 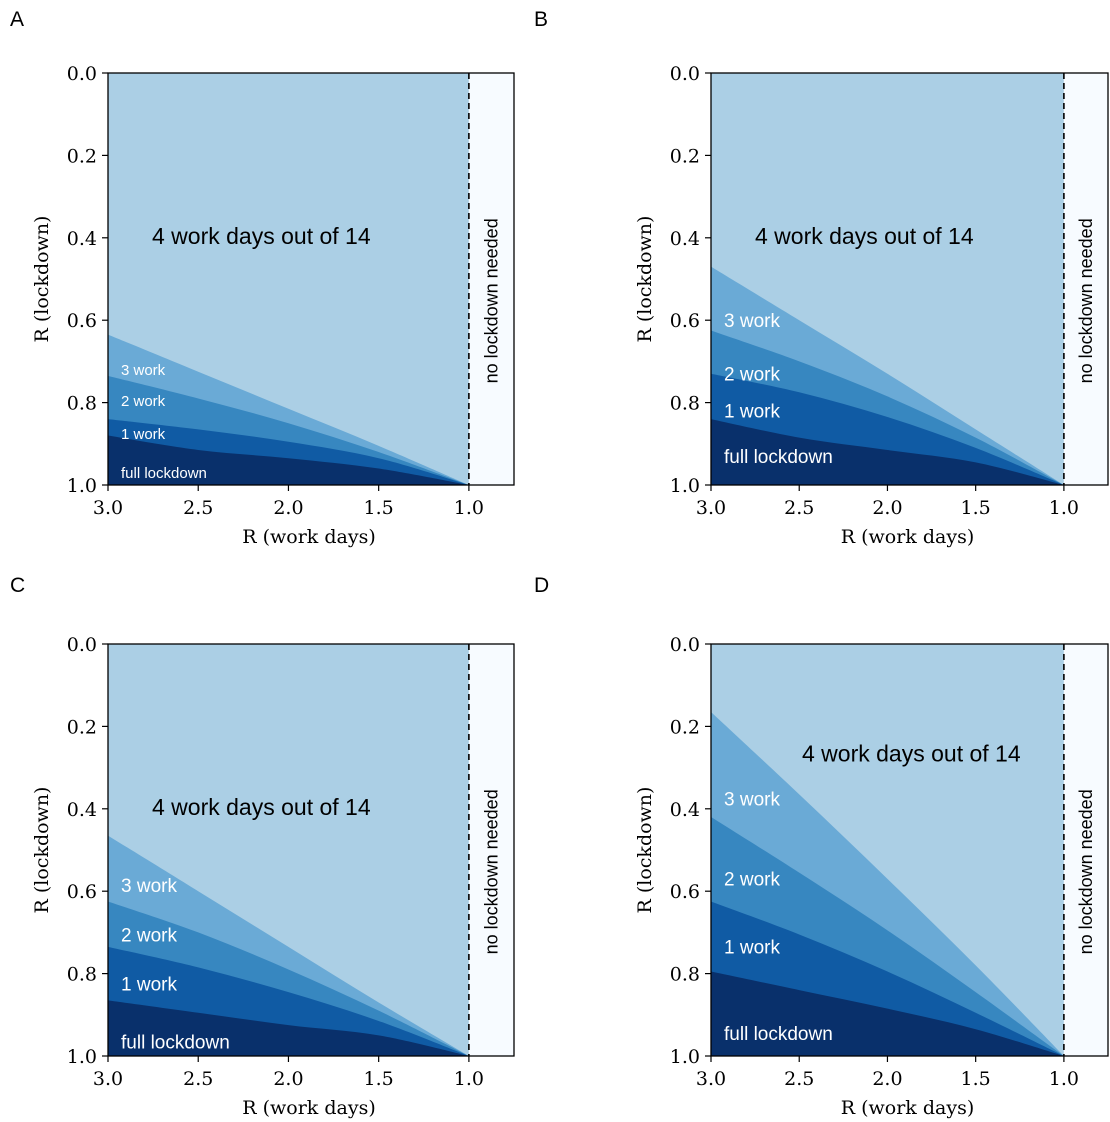 What do you see at coordinates (17, 19) in the screenshot?
I see `panel-letter: A` at bounding box center [17, 19].